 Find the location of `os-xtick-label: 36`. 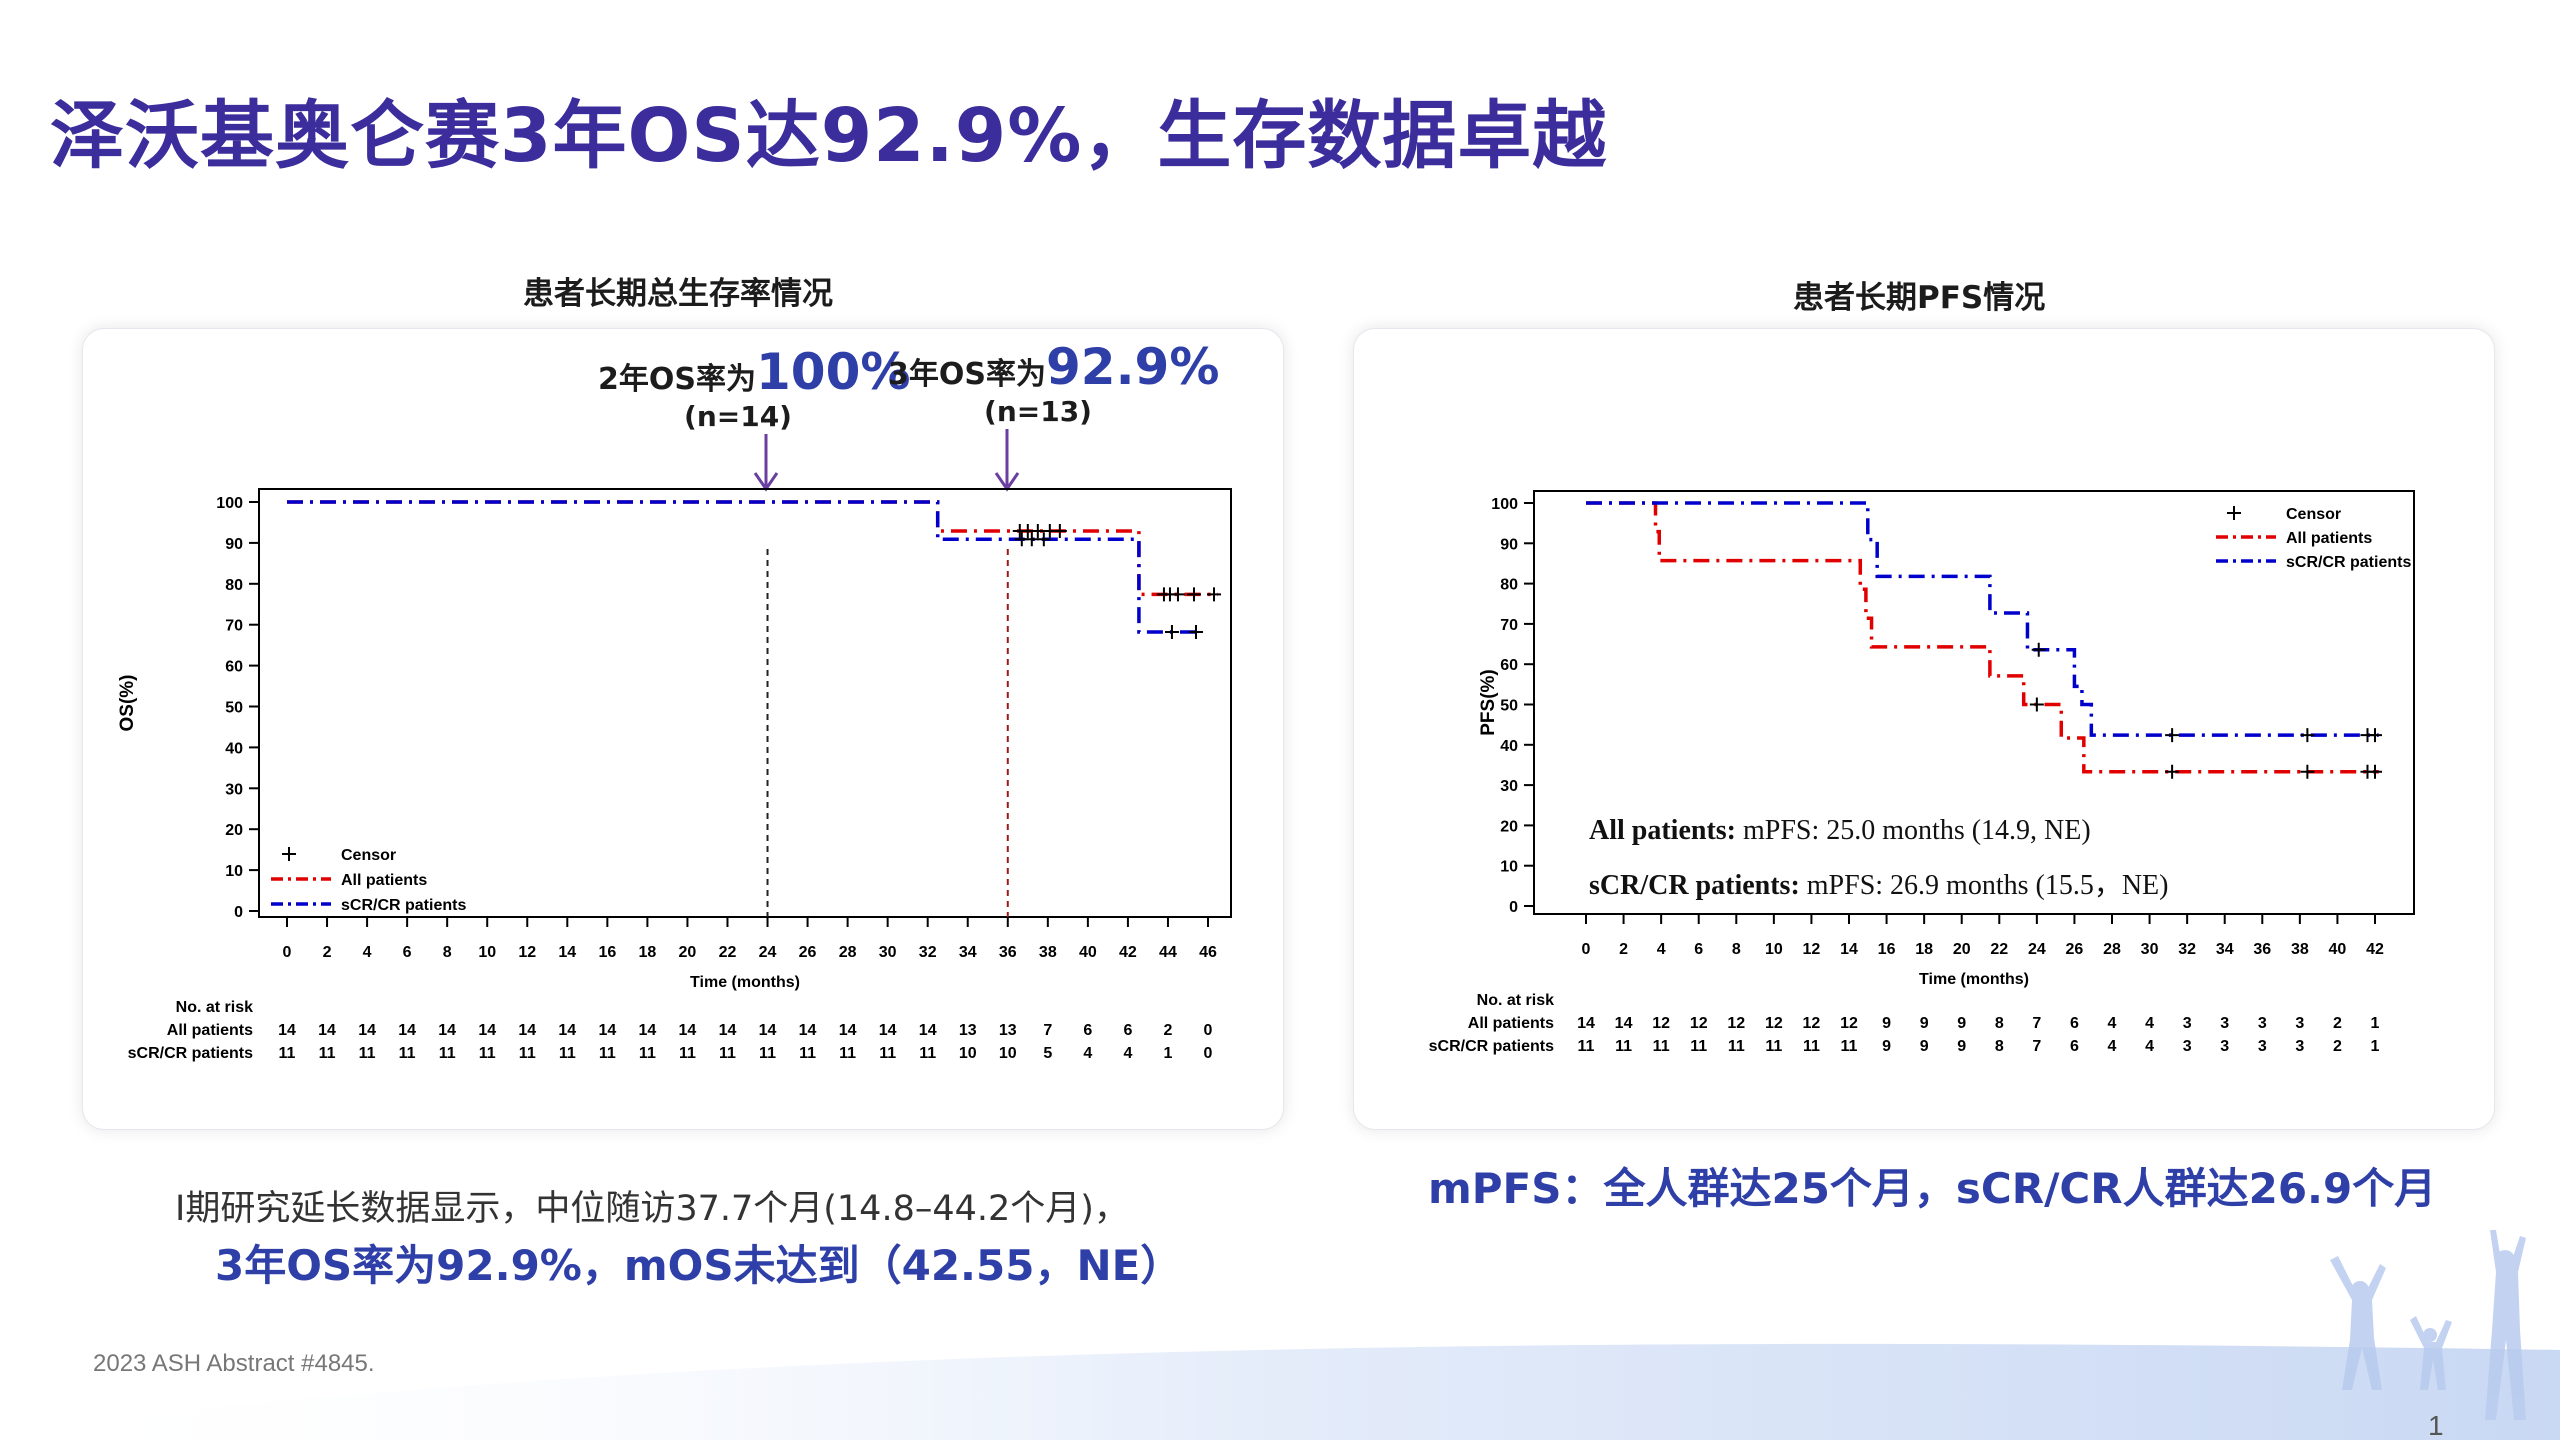

os-xtick-label: 36 is located at coordinates (1008, 952).